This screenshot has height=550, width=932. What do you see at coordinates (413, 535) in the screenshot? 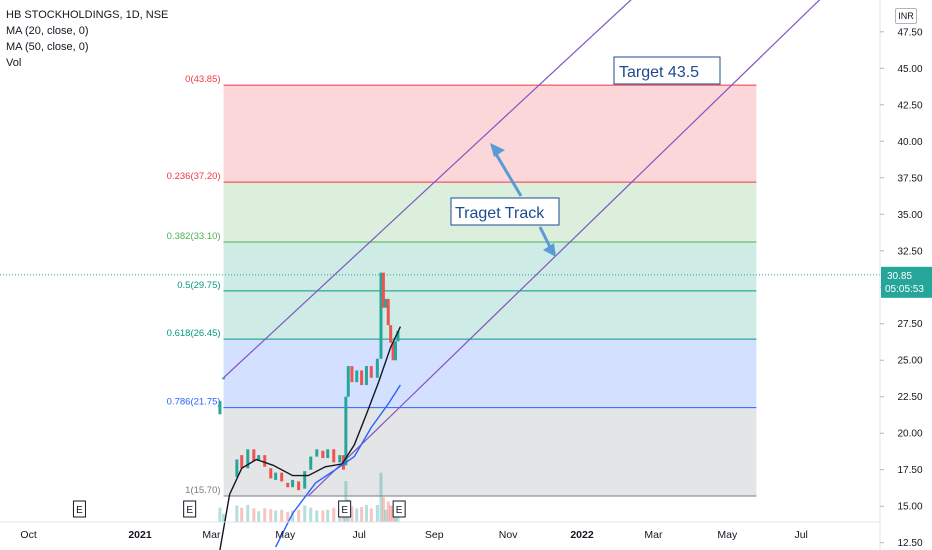
I see `x-axis-ticks: Oct 2021 Mar May Jul Sep Nov 2022 Mar May Jul` at bounding box center [413, 535].